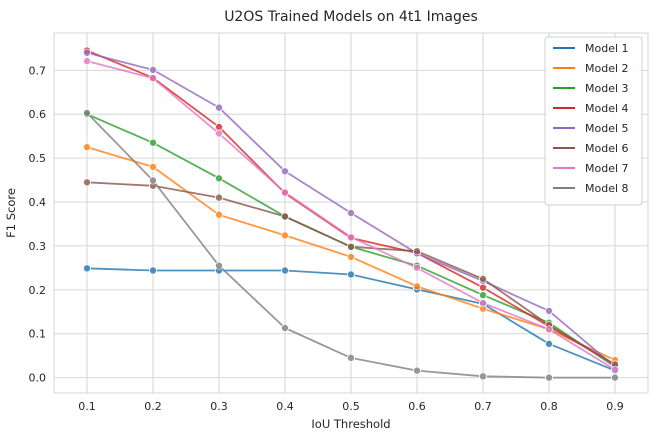  Describe the element at coordinates (607, 108) in the screenshot. I see `legend-label: Model 4` at that location.